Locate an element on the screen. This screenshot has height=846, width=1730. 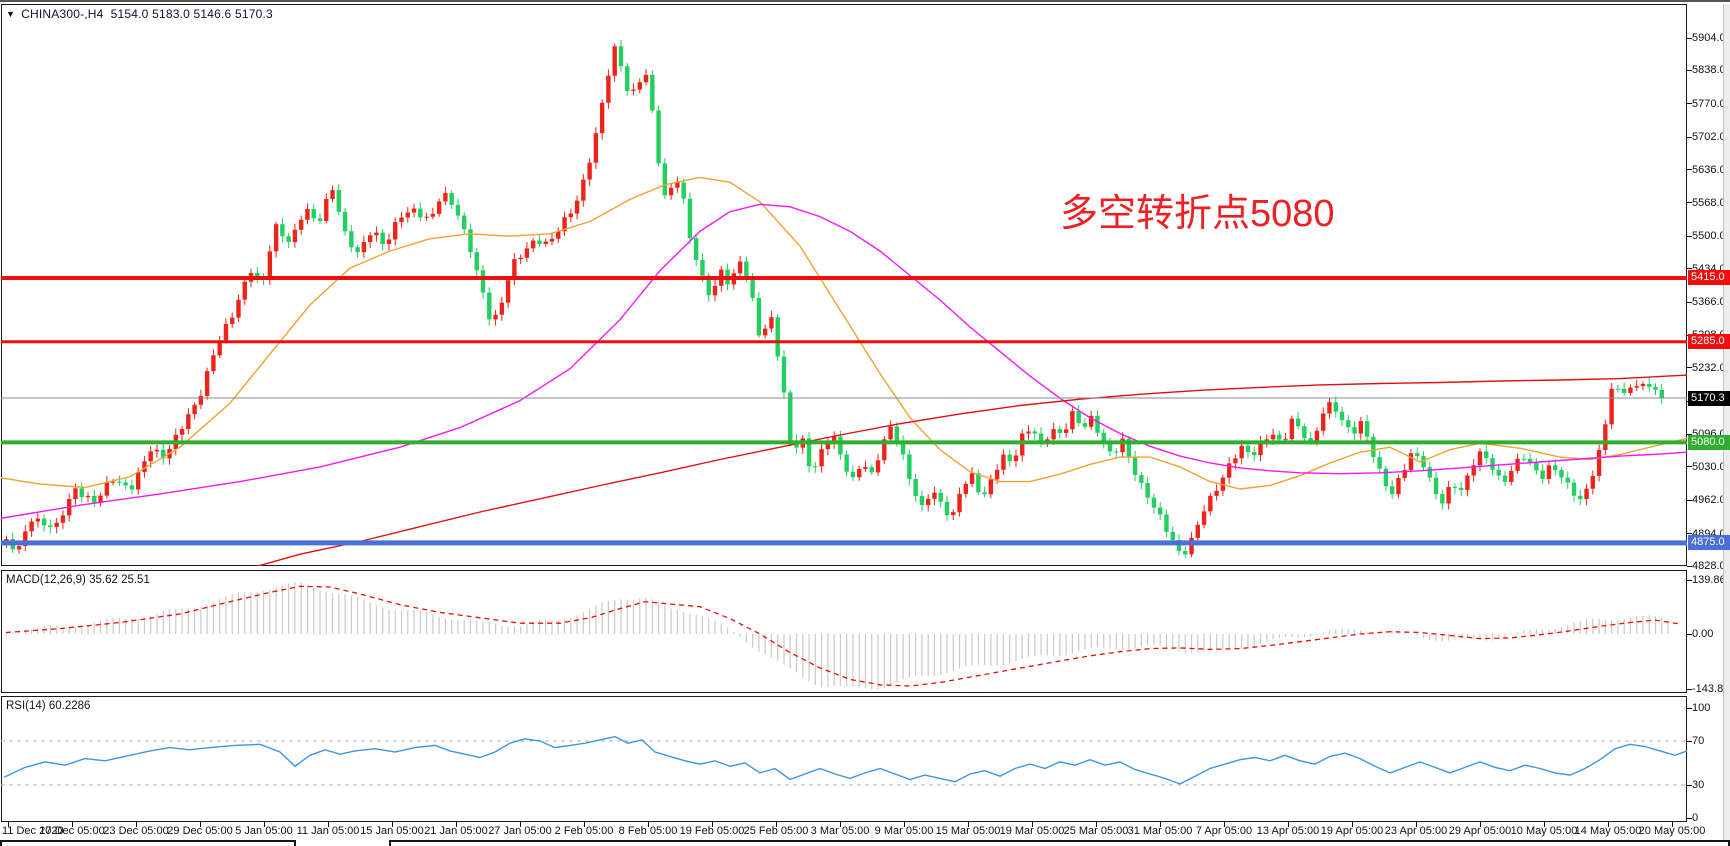
time-axis-label: 15 Jan 05:00 is located at coordinates (392, 831).